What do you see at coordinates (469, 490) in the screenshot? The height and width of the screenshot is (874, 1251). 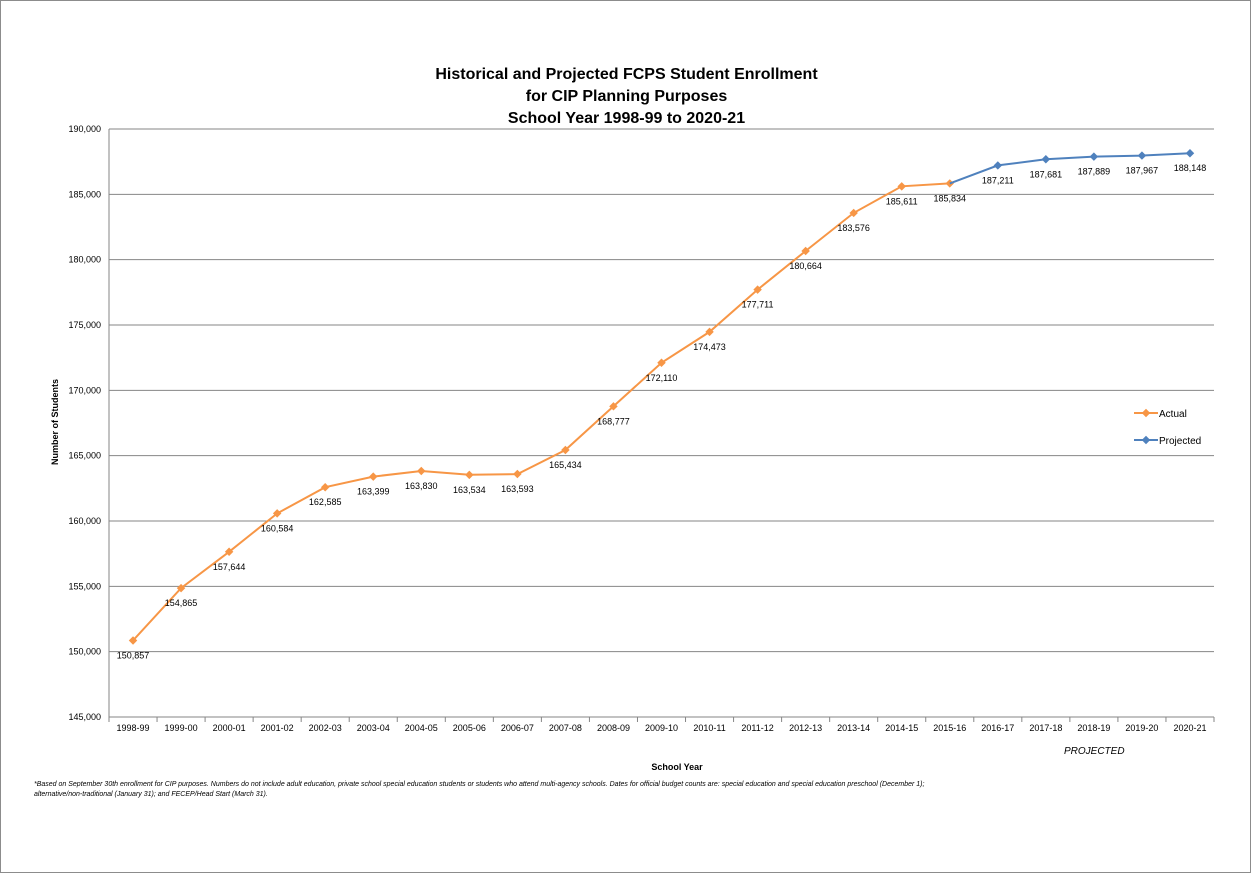 I see `data-label: 163,534` at bounding box center [469, 490].